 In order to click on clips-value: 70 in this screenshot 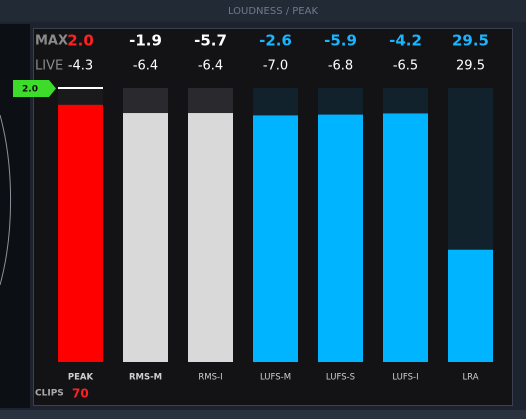, I will do `click(80, 394)`.